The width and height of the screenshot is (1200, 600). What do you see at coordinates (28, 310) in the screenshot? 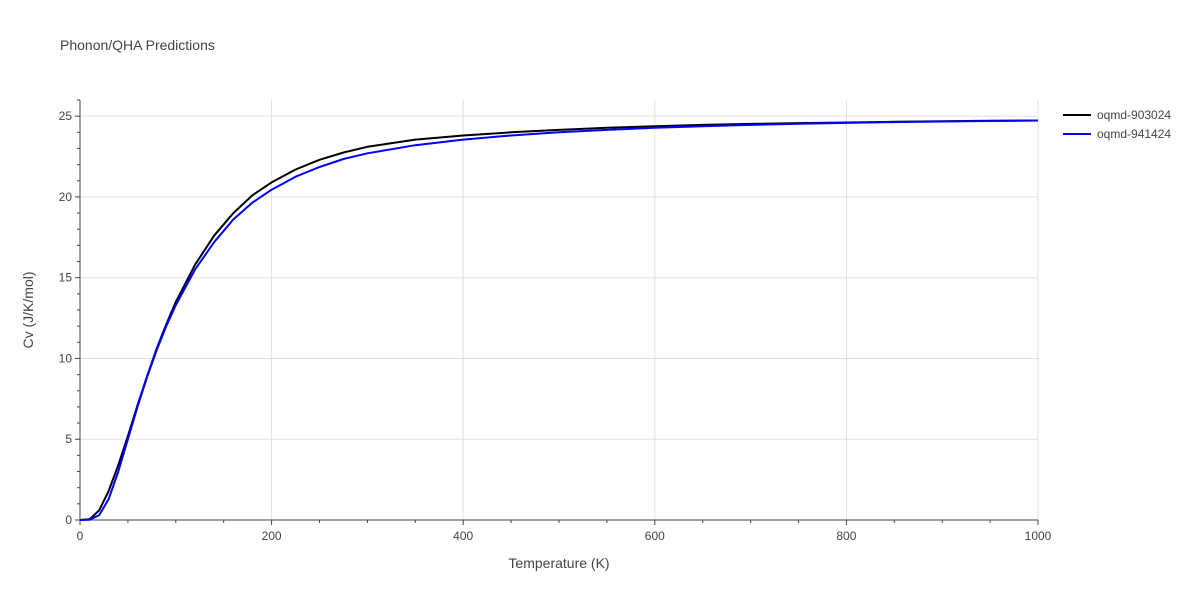
I see `y-axis-title: Cv (J/K/mol)` at bounding box center [28, 310].